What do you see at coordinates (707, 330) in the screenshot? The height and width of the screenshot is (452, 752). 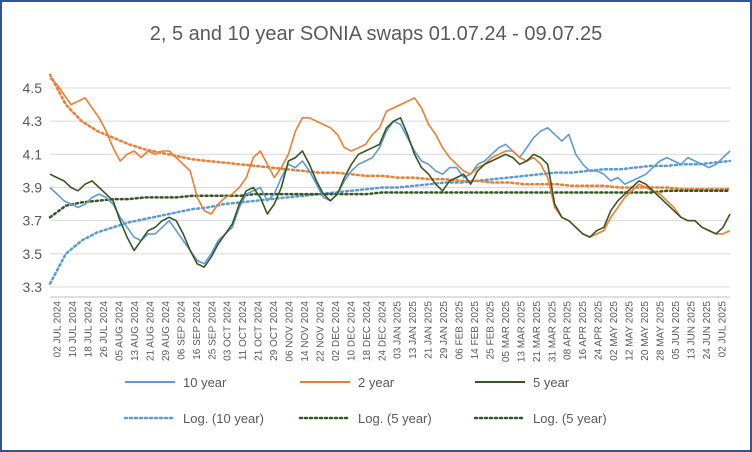 I see `x-tick-label: 24 JUN 2025` at bounding box center [707, 330].